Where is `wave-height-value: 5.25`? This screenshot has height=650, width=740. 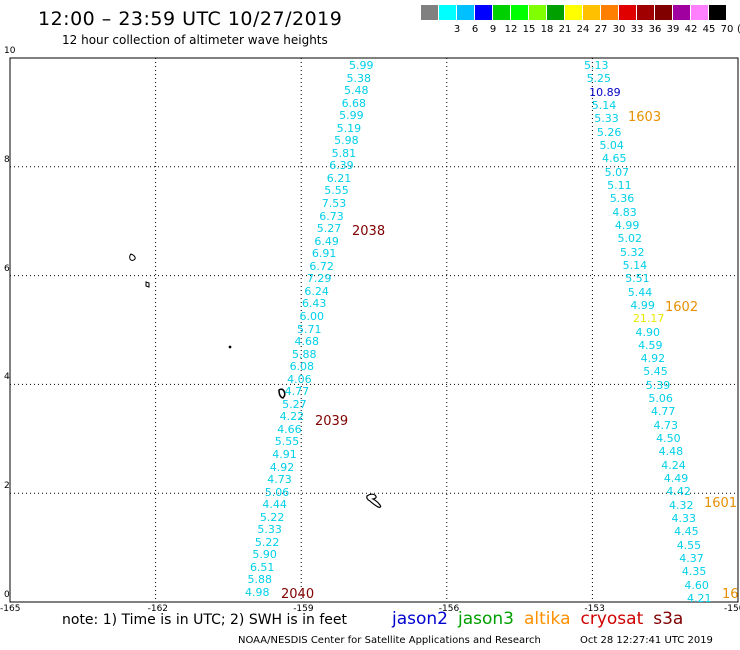
wave-height-value: 5.25 is located at coordinates (599, 79).